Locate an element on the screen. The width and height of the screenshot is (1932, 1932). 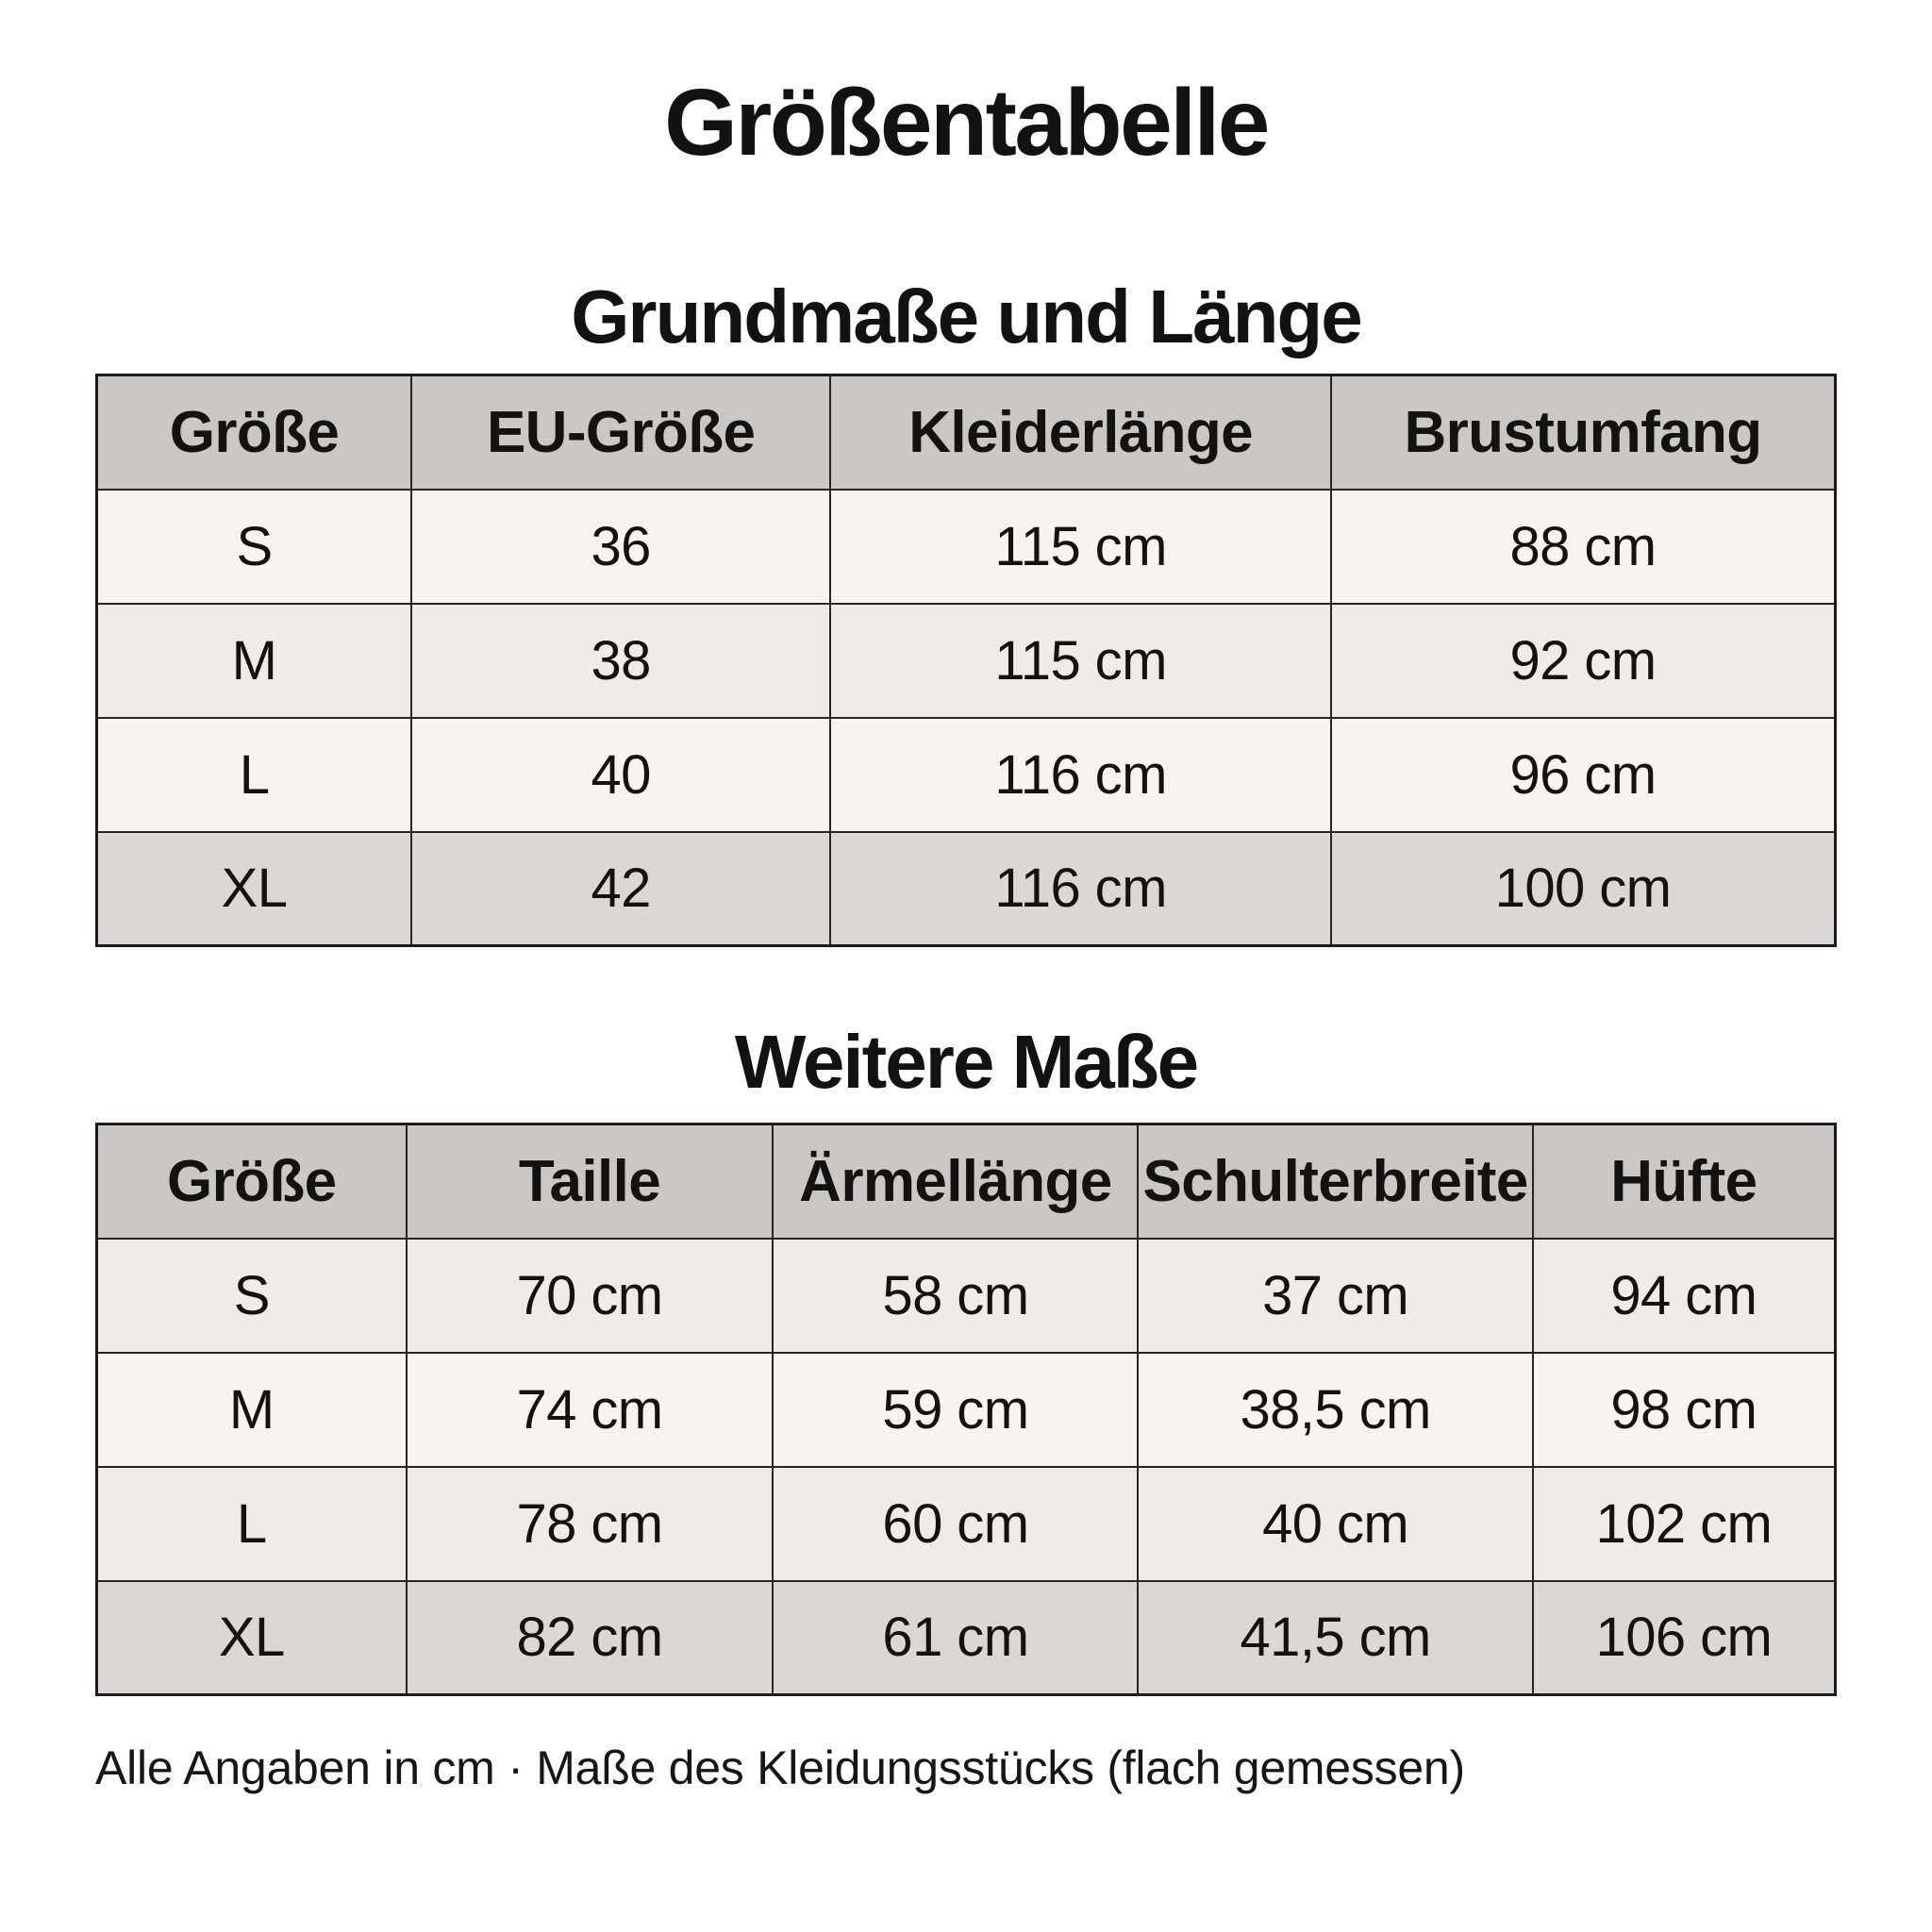
header-cell-hip: Hüfte is located at coordinates (1684, 1182).